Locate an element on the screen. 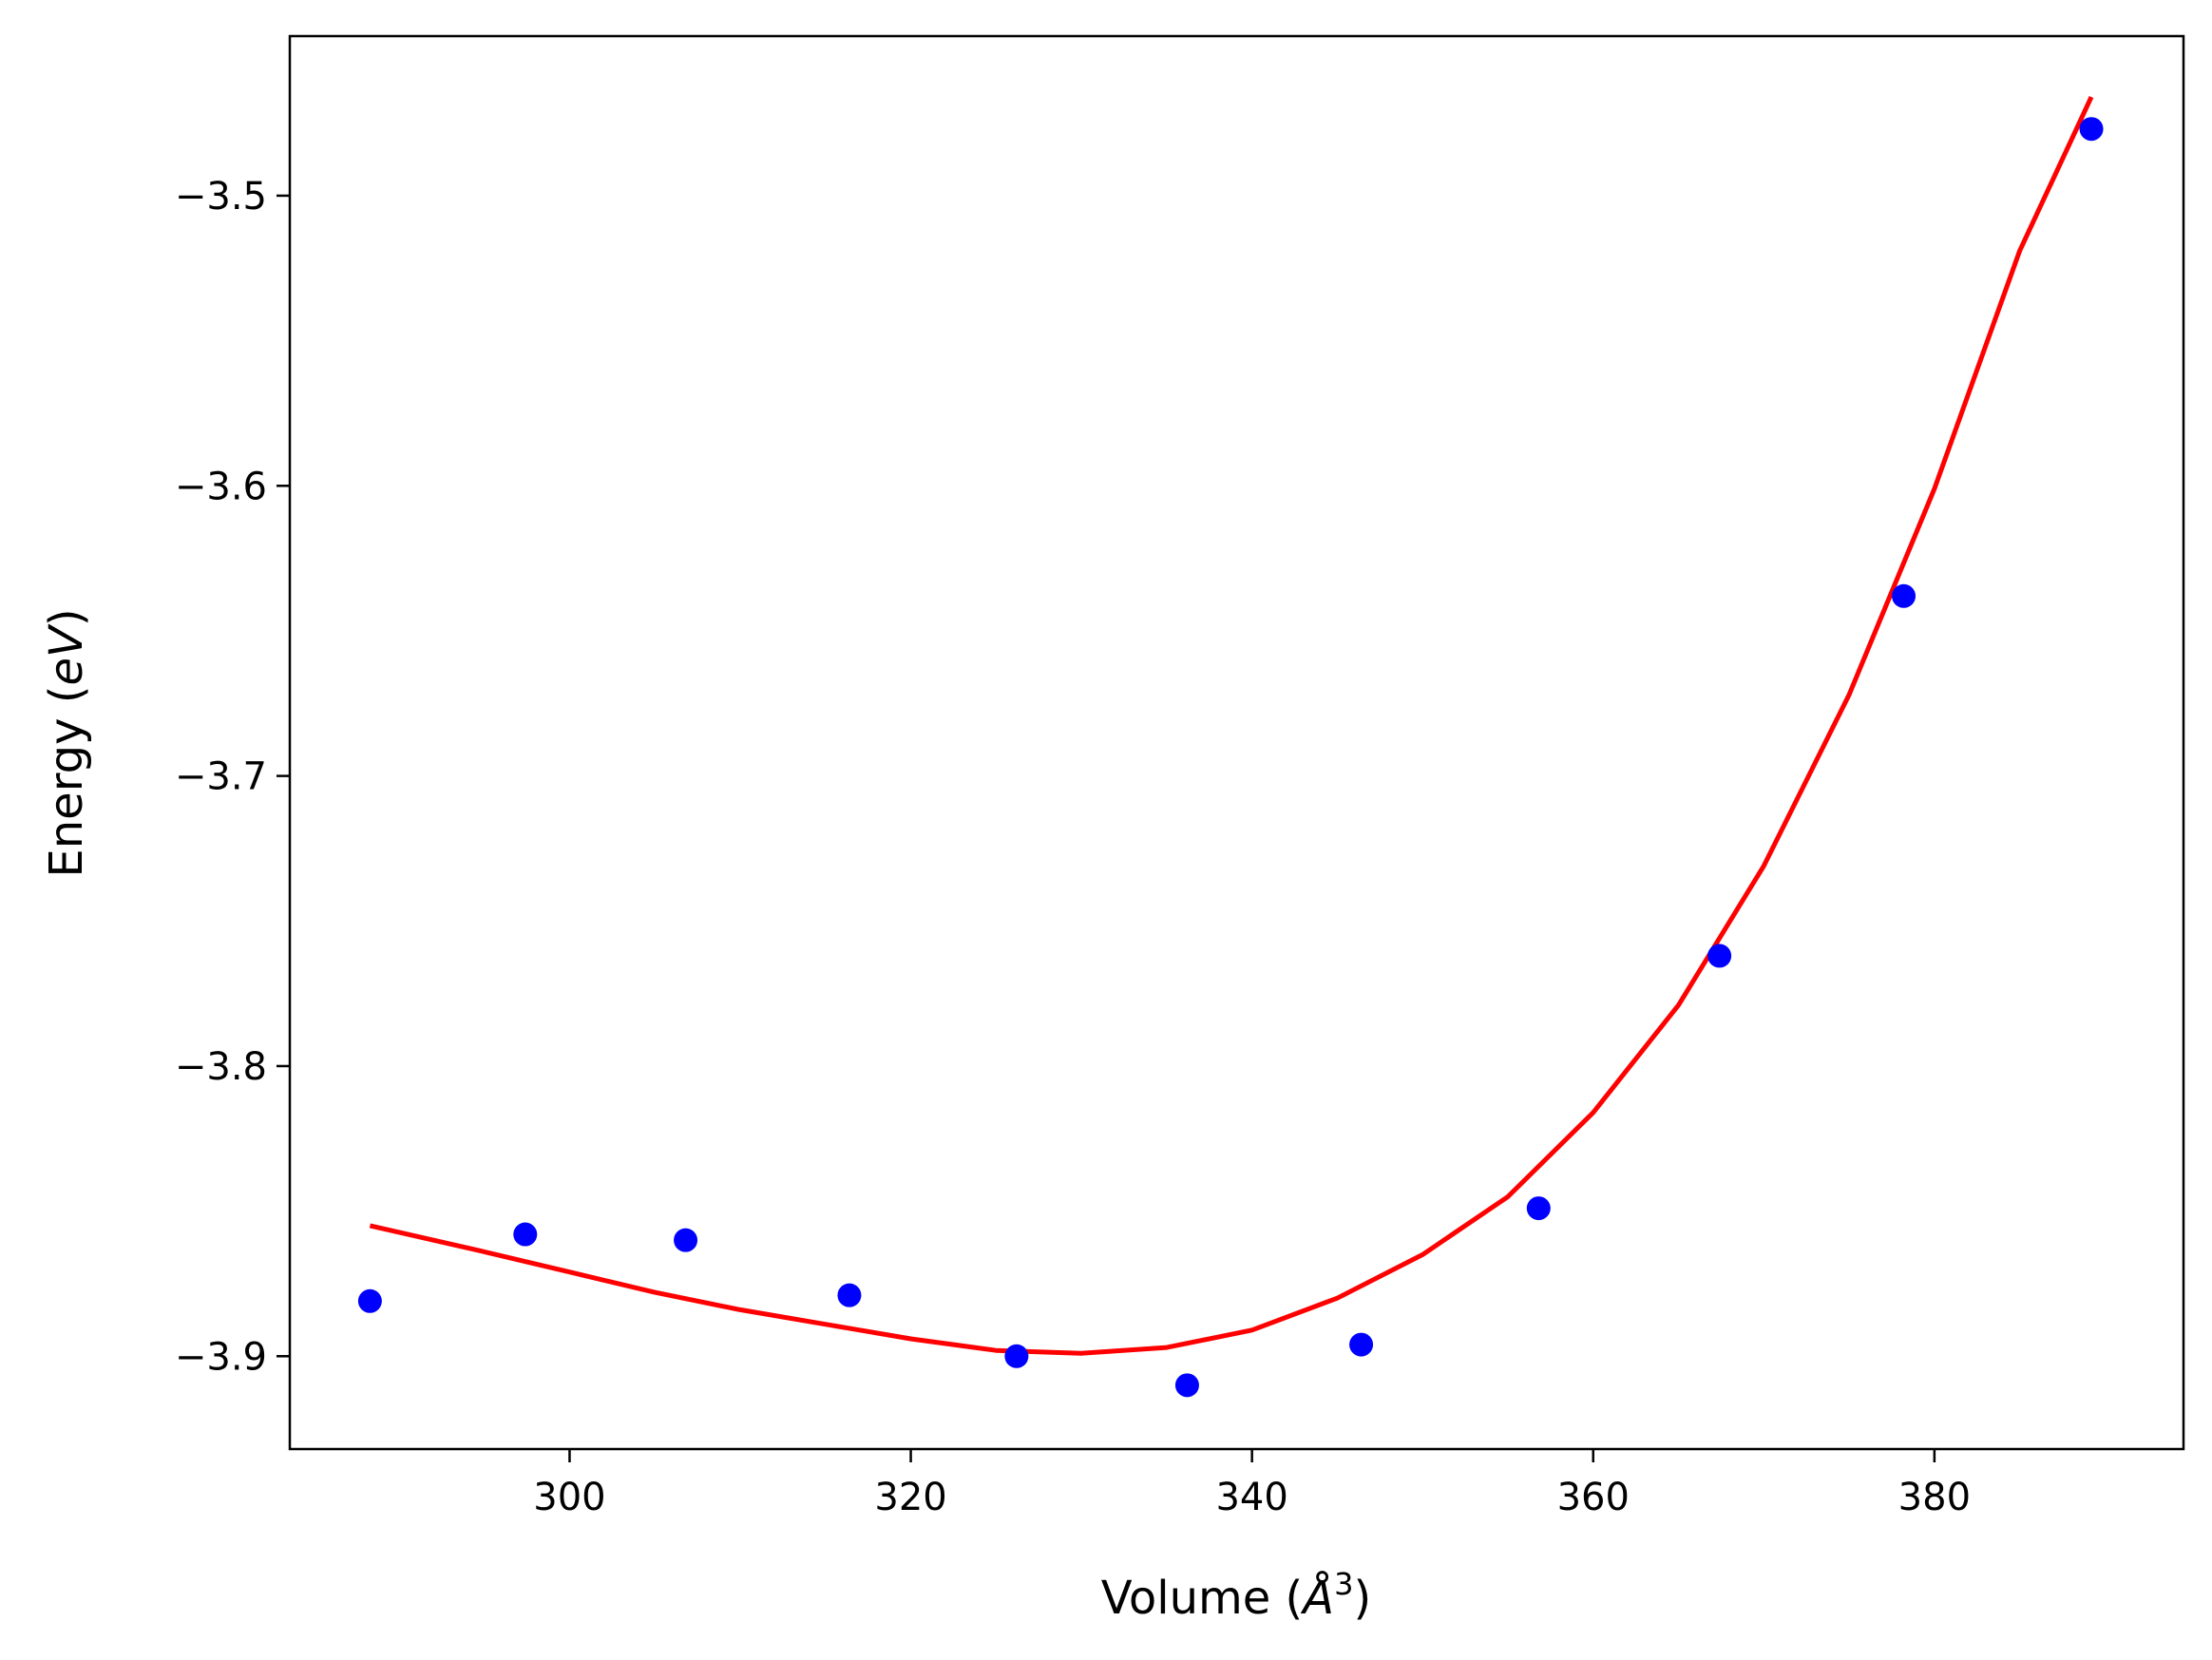 The width and height of the screenshot is (2212, 1660). y-tick-label: −3.6 is located at coordinates (221, 486).